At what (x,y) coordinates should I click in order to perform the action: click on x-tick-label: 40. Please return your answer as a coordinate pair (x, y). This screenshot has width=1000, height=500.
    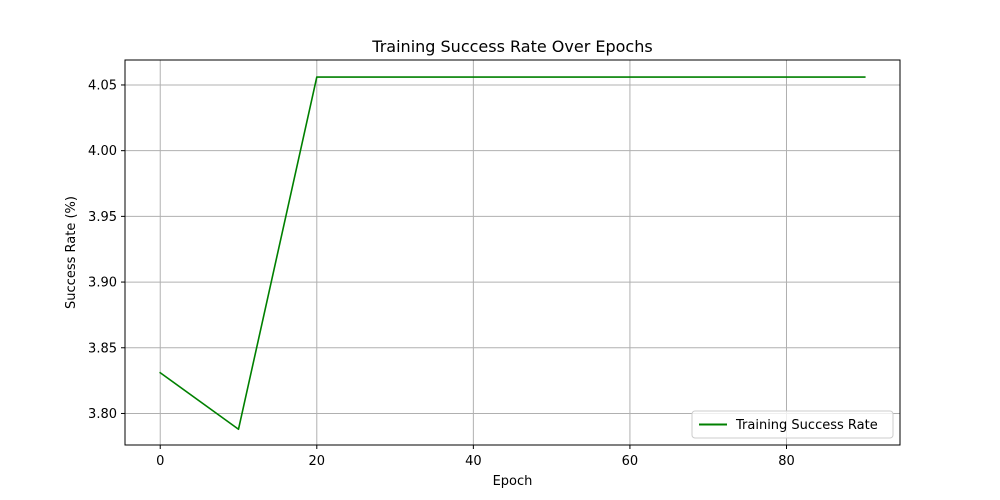
    Looking at the image, I should click on (473, 461).